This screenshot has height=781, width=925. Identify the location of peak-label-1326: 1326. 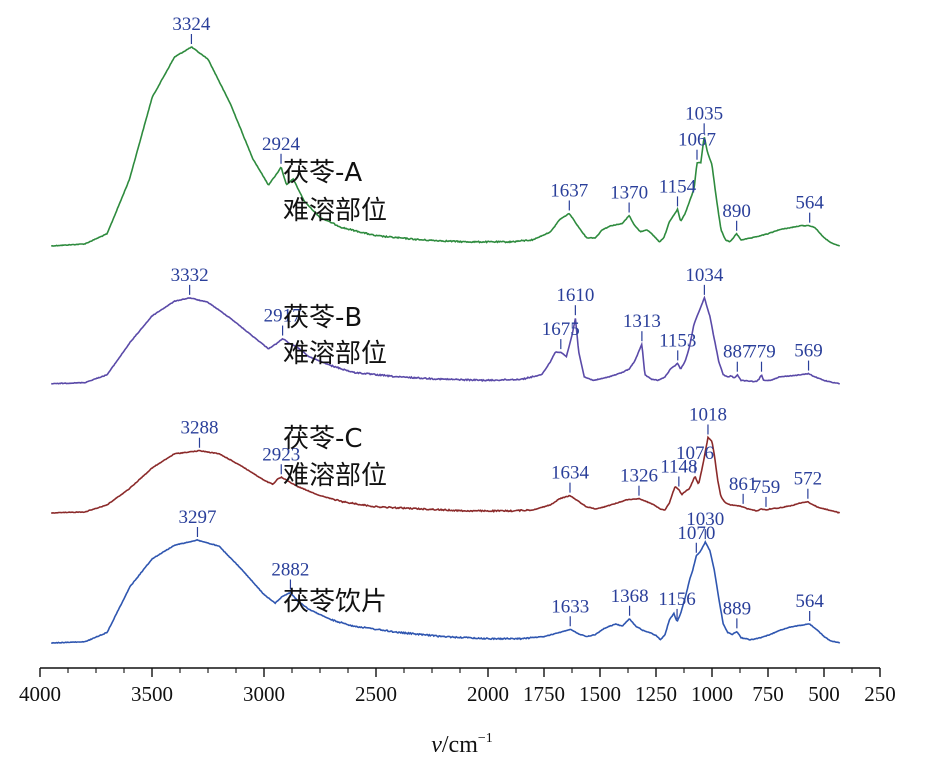
(639, 476).